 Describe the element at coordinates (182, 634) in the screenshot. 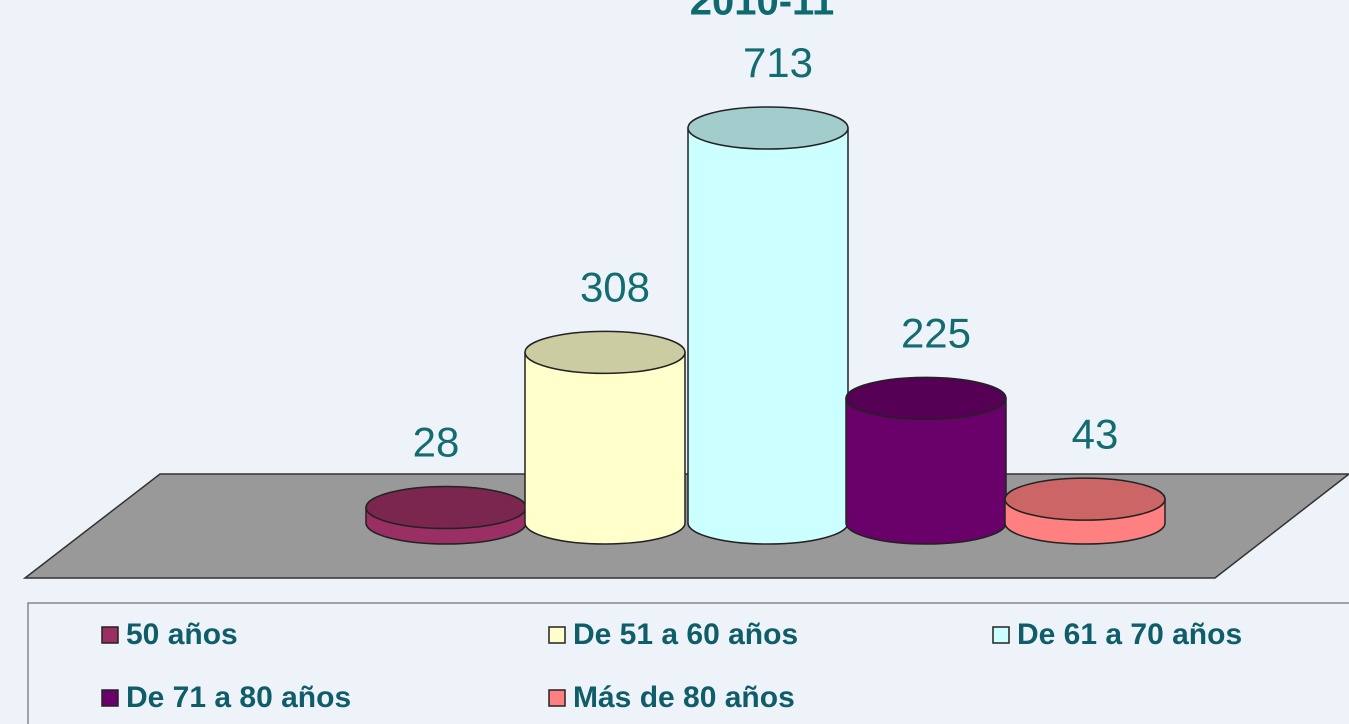

I see `legend-label: 50 años` at that location.